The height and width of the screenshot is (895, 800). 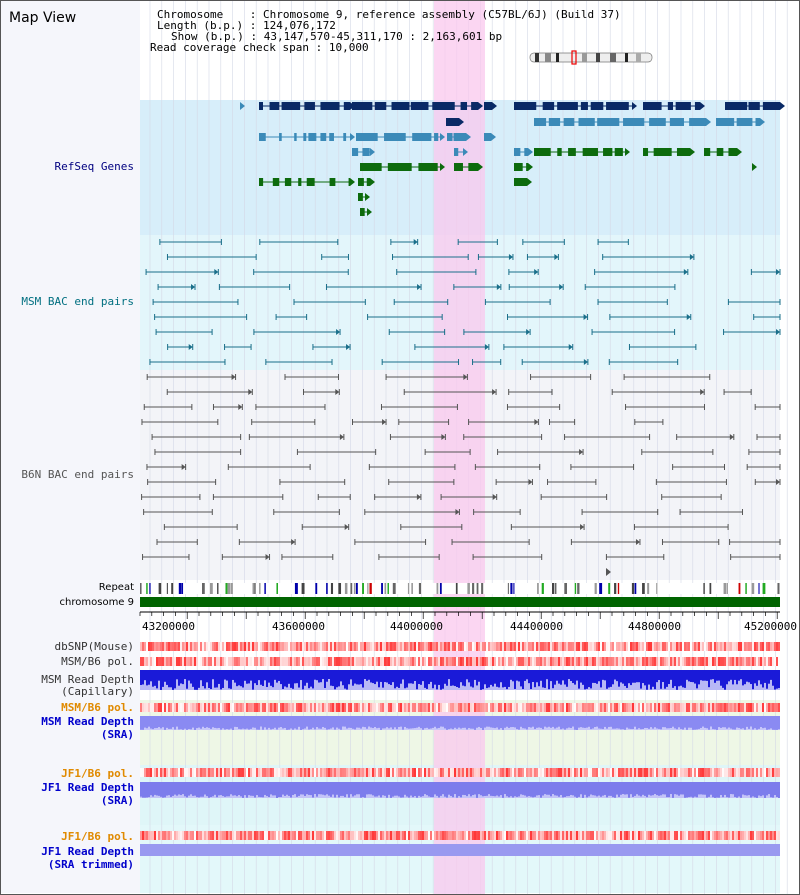 What do you see at coordinates (116, 587) in the screenshot?
I see `repeat-track-label: Repeat` at bounding box center [116, 587].